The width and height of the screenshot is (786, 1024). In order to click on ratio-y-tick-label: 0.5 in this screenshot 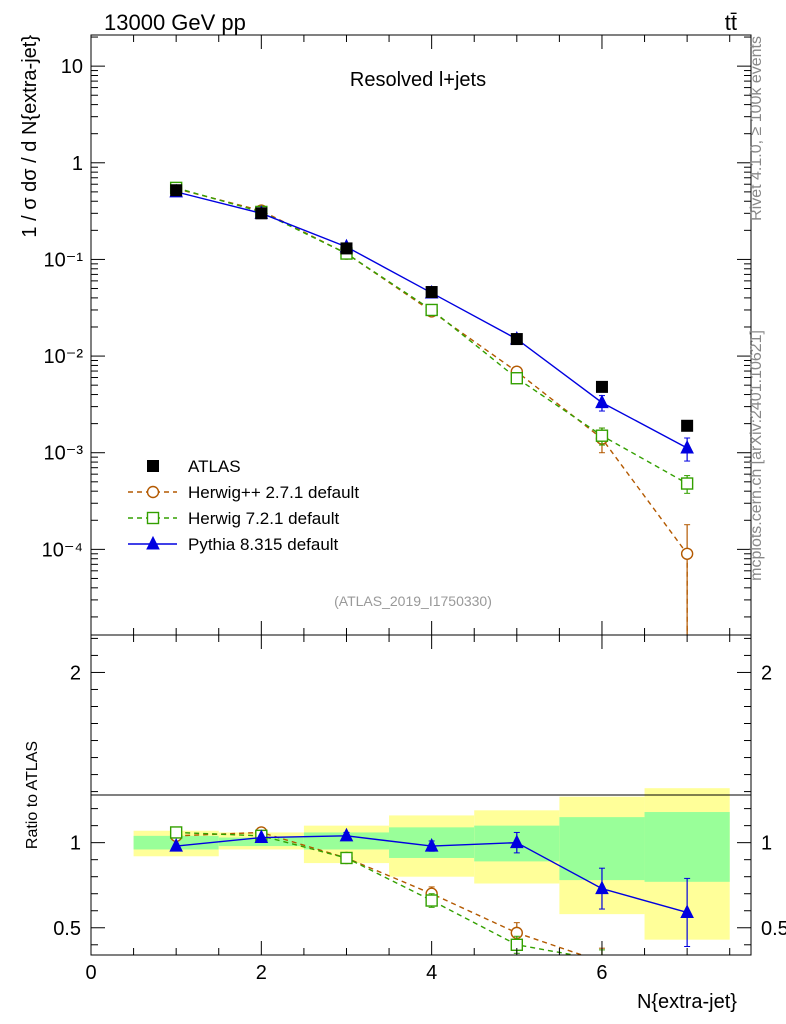, I will do `click(67, 929)`.